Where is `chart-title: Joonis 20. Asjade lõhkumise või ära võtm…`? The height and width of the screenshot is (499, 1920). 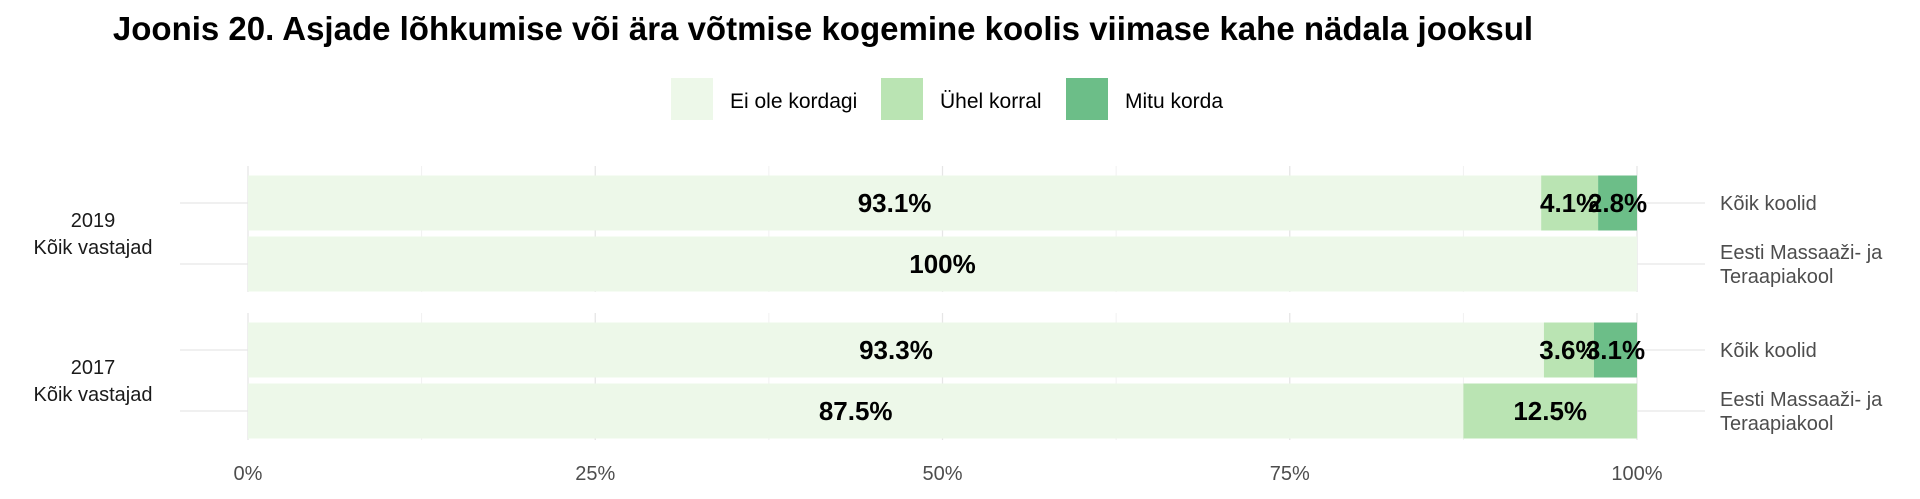
chart-title: Joonis 20. Asjade lõhkumise või ära võtm… is located at coordinates (823, 28).